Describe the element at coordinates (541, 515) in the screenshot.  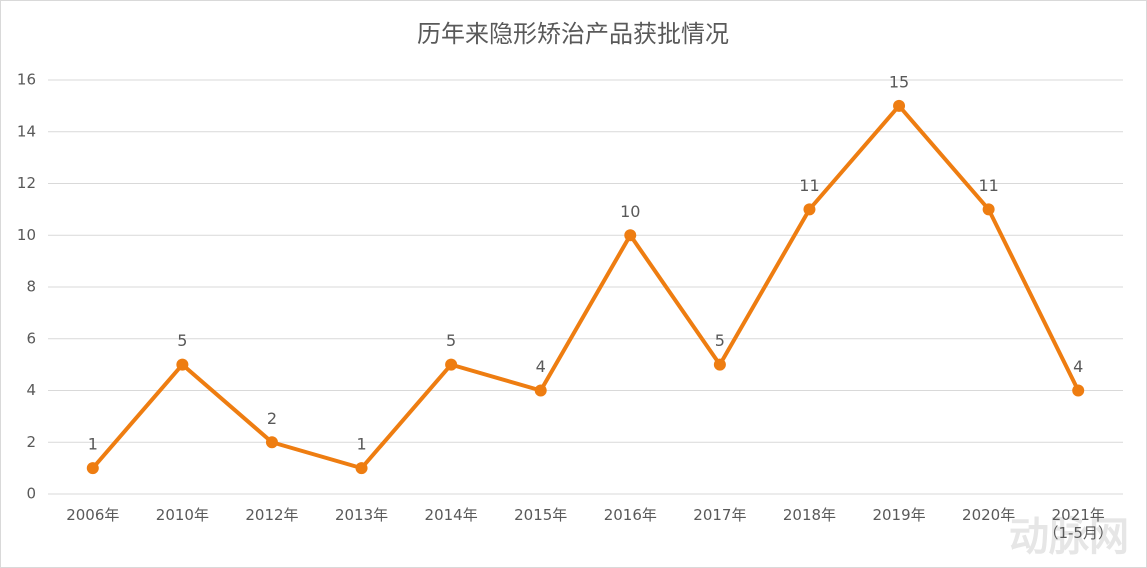
I see `x-tick-label: 2015年` at that location.